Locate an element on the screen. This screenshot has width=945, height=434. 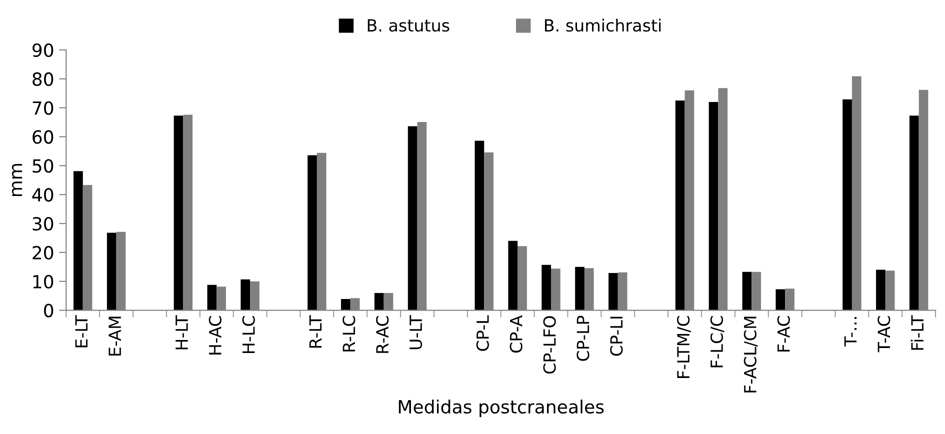
x-tick-label: E-LT is located at coordinates (81, 331).